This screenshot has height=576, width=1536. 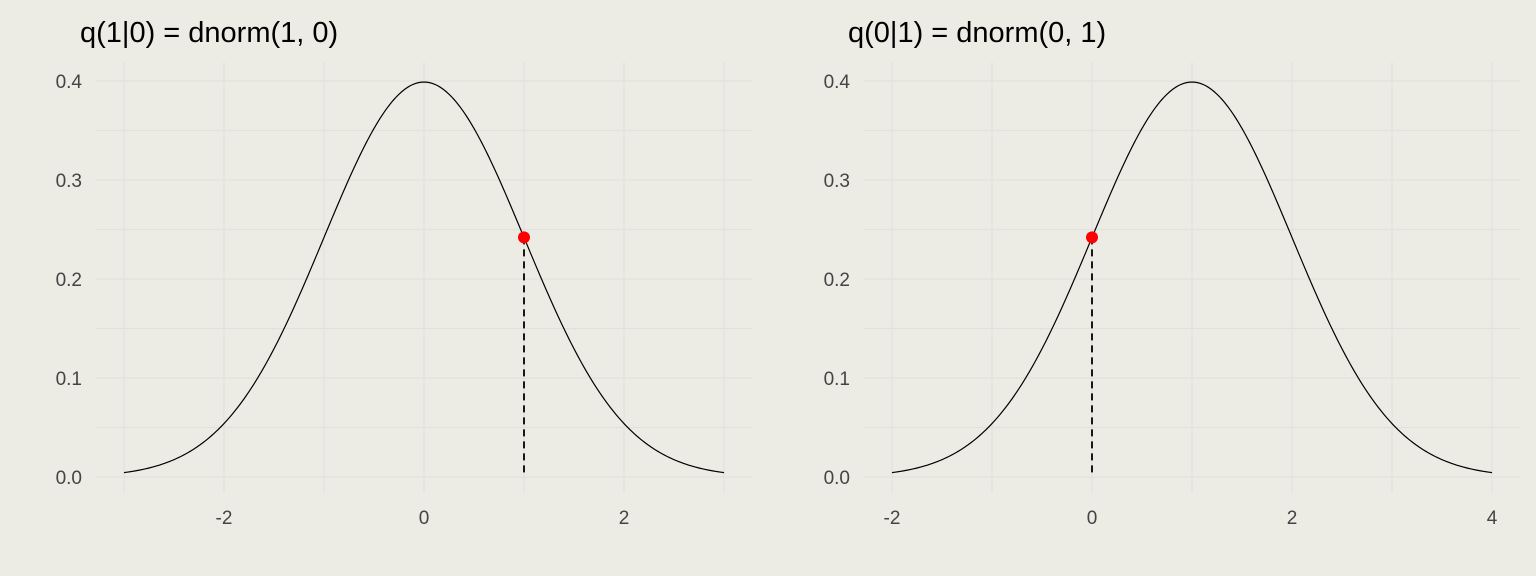 What do you see at coordinates (977, 33) in the screenshot?
I see `chart-title: q(0|1) = dnorm(0, 1)` at bounding box center [977, 33].